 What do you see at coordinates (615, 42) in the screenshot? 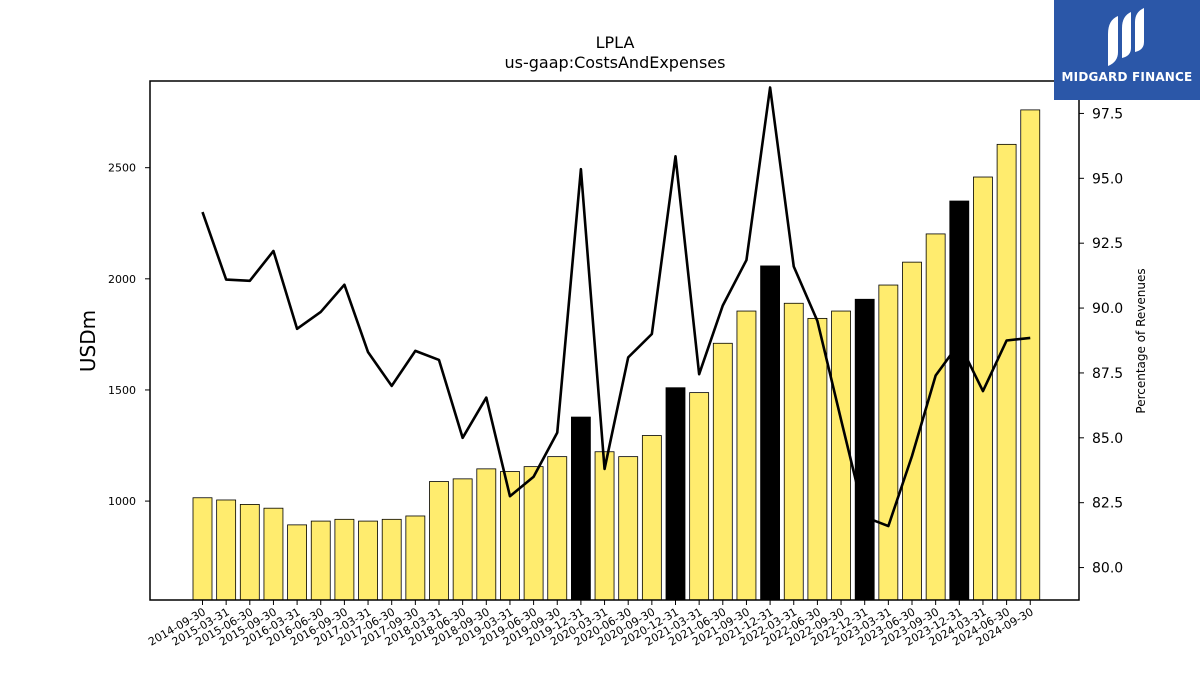
I see `chart-title: LPLA` at bounding box center [615, 42].